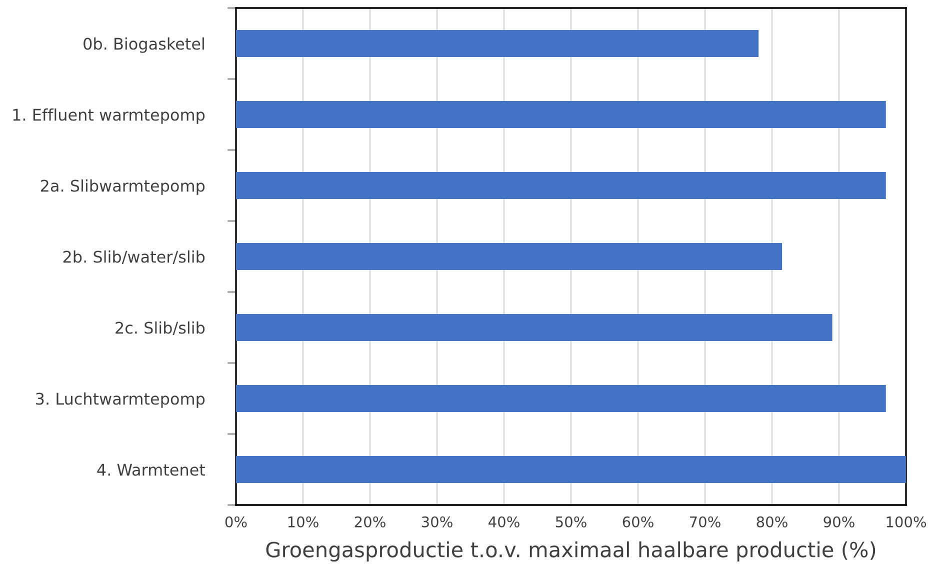 This screenshot has width=928, height=572. What do you see at coordinates (906, 522) in the screenshot?
I see `x-tick-label: 100%` at bounding box center [906, 522].